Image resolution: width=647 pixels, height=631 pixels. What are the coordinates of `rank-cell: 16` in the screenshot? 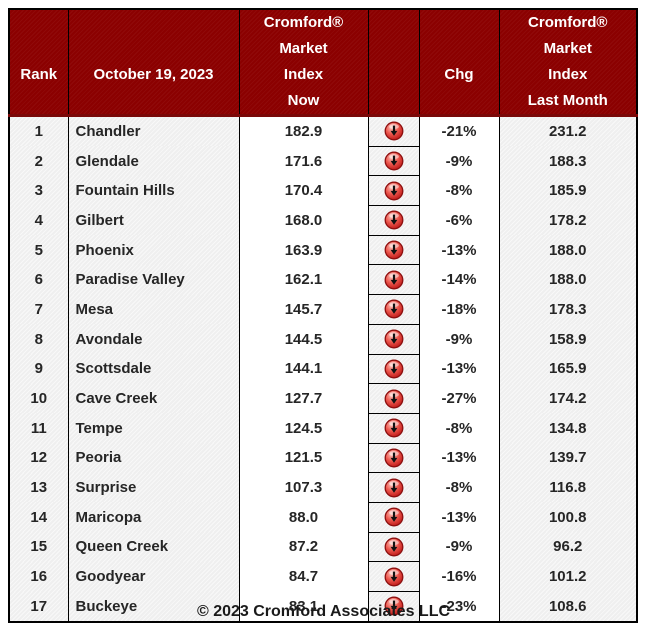 It's located at (38, 576).